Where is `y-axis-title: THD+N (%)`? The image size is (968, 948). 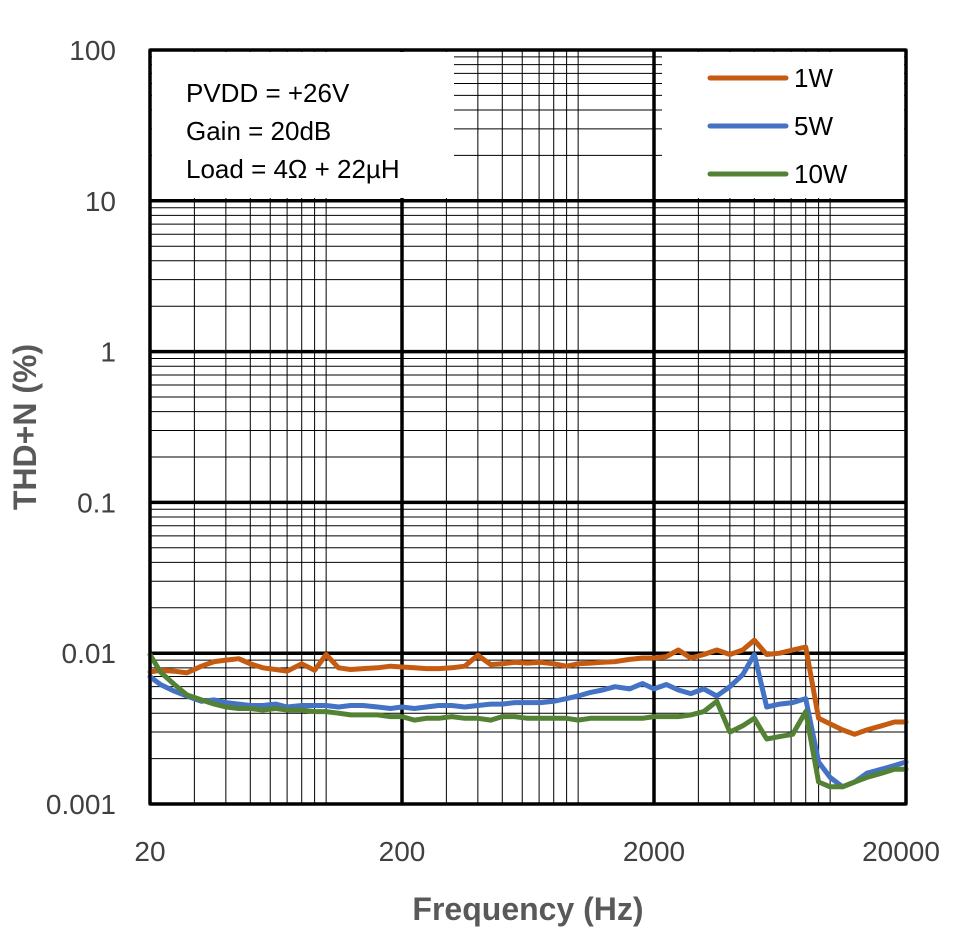
y-axis-title: THD+N (%) is located at coordinates (25, 427).